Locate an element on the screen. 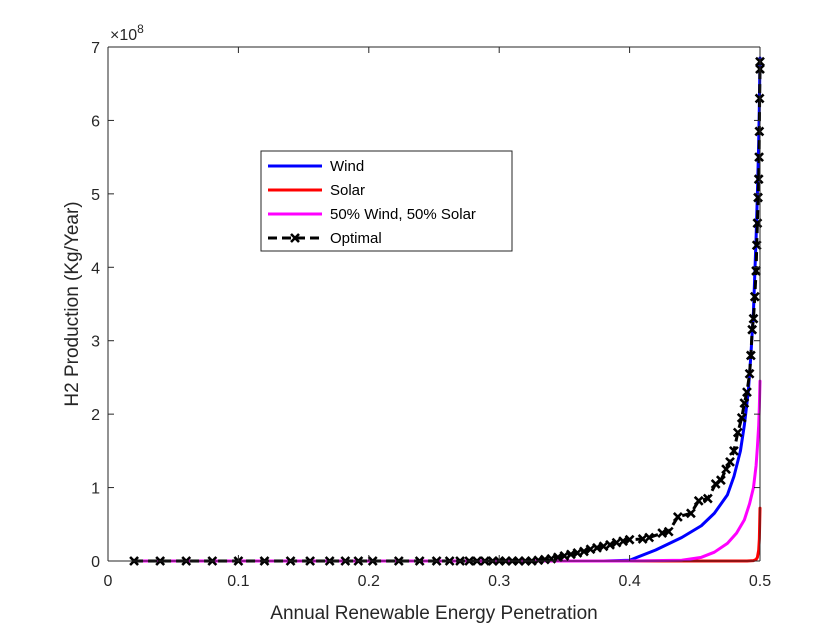  legend-item: 50% Wind, 50% Solar is located at coordinates (372, 214).